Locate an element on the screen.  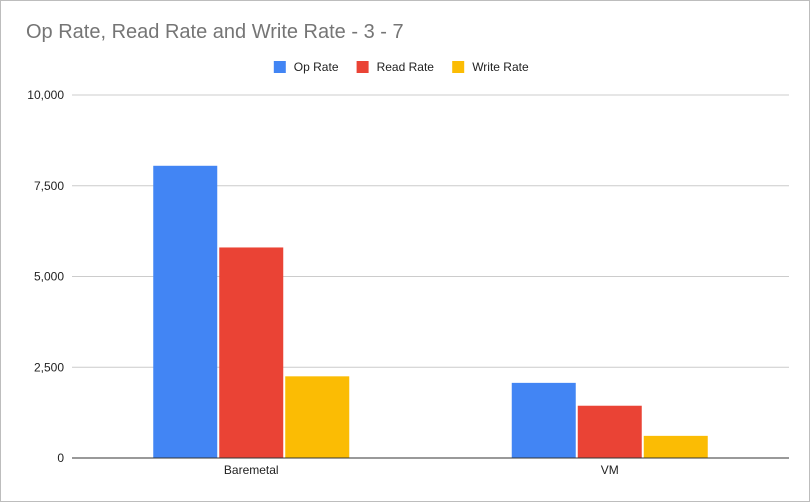
y-tick-label: 0 is located at coordinates (60, 458).